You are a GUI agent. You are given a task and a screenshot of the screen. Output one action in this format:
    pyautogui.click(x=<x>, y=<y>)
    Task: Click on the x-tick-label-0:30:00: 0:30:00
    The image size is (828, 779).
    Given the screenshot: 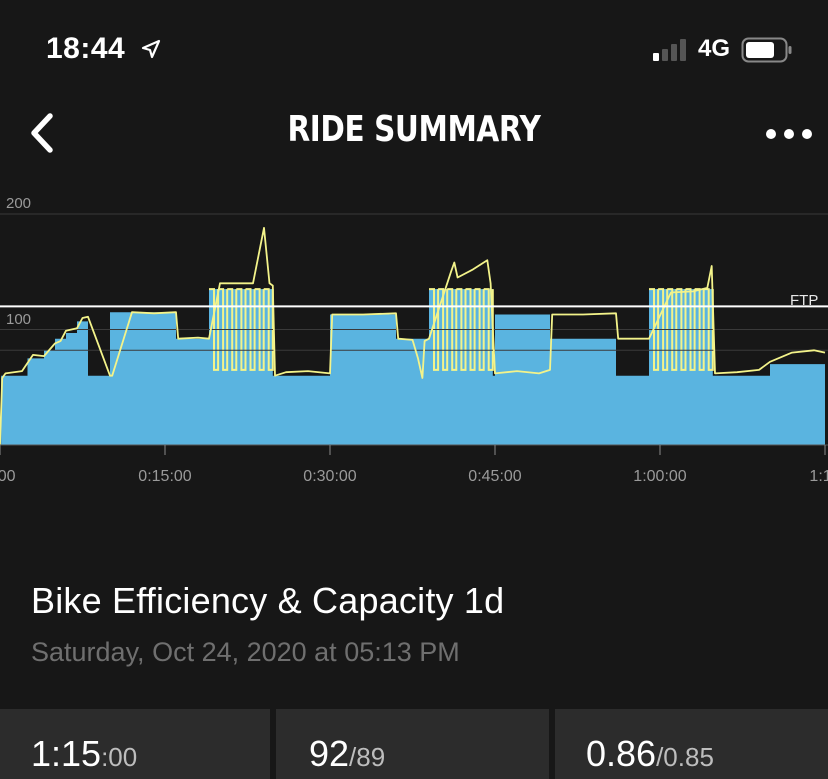 What is the action you would take?
    pyautogui.click(x=330, y=476)
    